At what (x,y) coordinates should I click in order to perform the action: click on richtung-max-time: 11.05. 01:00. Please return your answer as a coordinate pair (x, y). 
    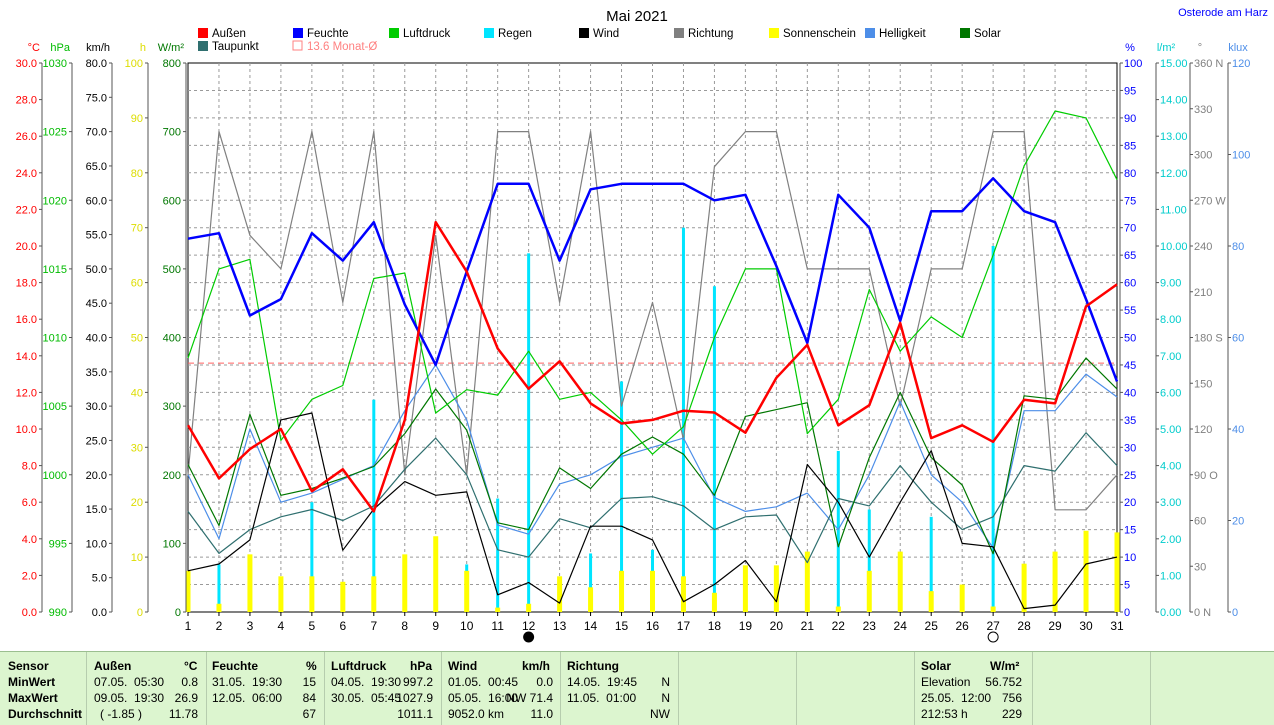
    Looking at the image, I should click on (602, 698).